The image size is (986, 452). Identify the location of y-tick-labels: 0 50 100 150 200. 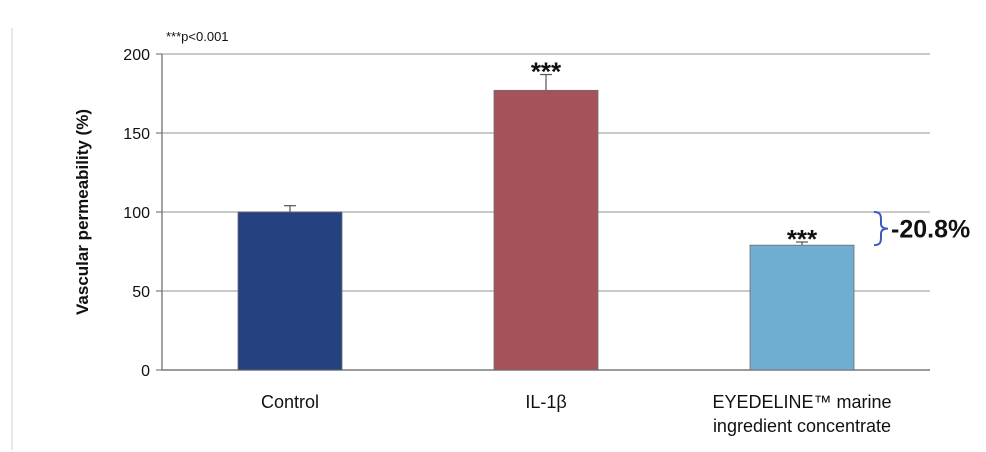
(136, 213).